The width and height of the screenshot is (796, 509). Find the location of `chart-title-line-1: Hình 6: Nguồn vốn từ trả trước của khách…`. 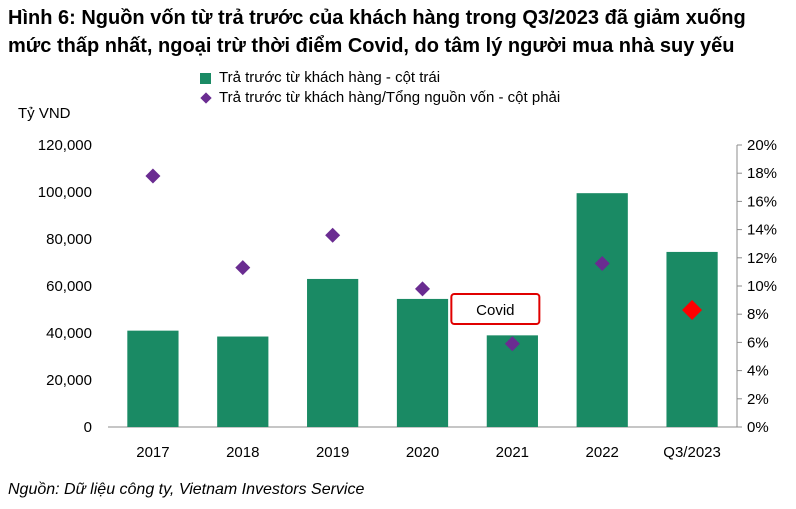

chart-title-line-1: Hình 6: Nguồn vốn từ trả trước của khách… is located at coordinates (377, 18).